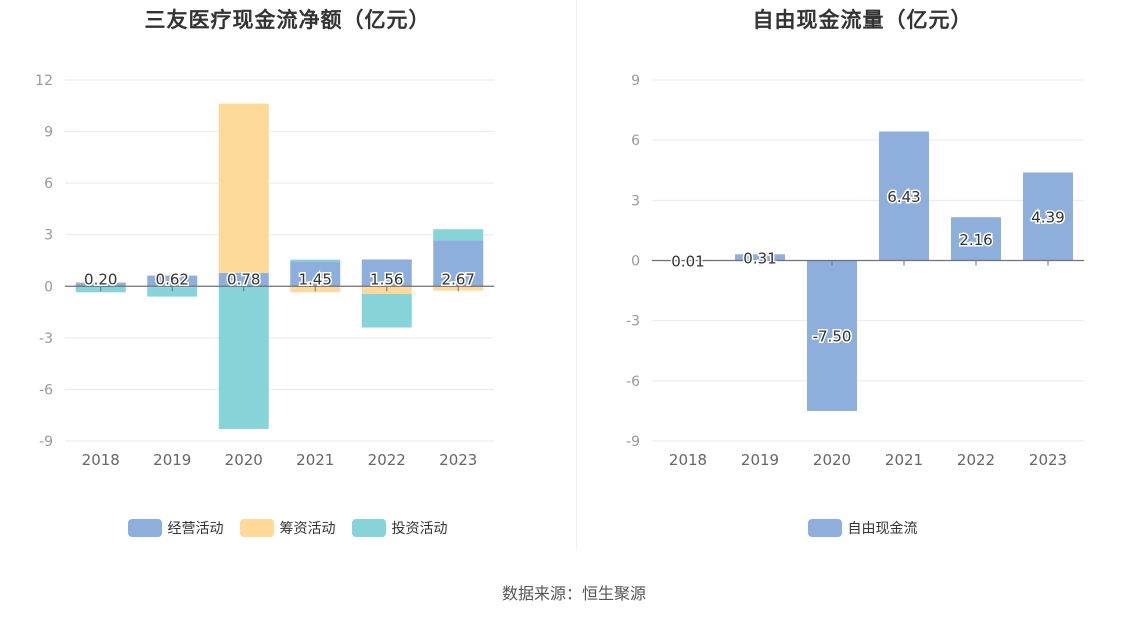  Describe the element at coordinates (172, 292) in the screenshot. I see `bar-投资活动-2019` at that location.